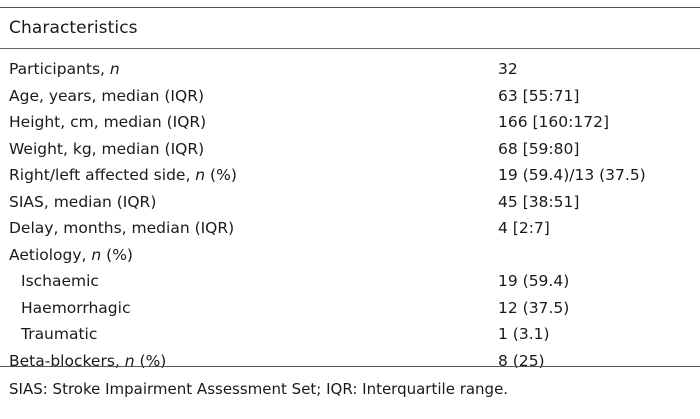 Image resolution: width=700 pixels, height=419 pixels. Describe the element at coordinates (508, 69) in the screenshot. I see `row-value: 32` at that location.